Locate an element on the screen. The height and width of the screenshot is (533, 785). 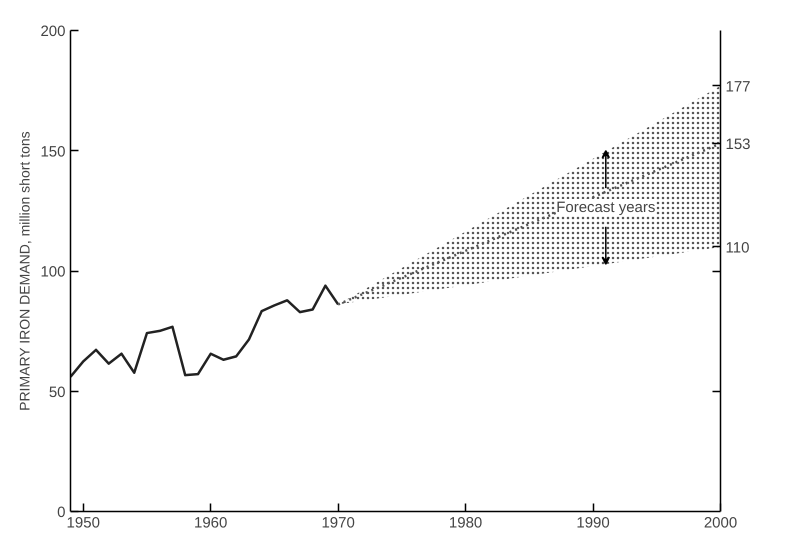
y-tick-label: 50 is located at coordinates (57, 392).